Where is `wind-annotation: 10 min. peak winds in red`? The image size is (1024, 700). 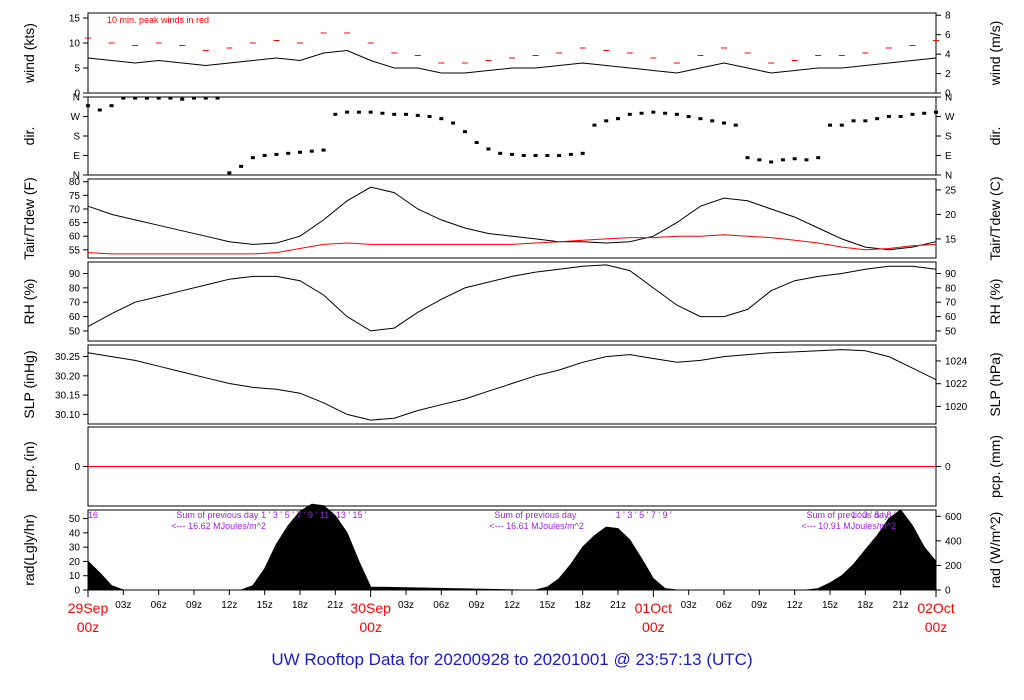
wind-annotation: 10 min. peak winds in red is located at coordinates (158, 20).